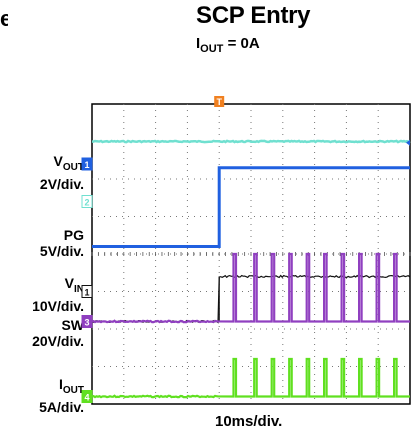 Image resolution: width=414 pixels, height=438 pixels. Describe the element at coordinates (212, 49) in the screenshot. I see `subtitle-sub: OUT` at that location.